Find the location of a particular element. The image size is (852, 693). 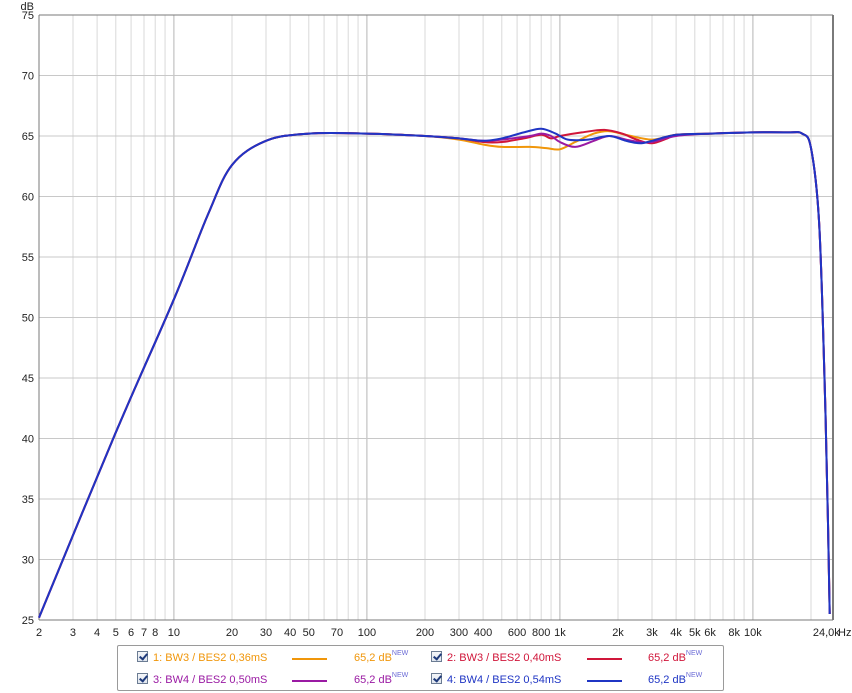

x-tick-label: 50 is located at coordinates (309, 633).